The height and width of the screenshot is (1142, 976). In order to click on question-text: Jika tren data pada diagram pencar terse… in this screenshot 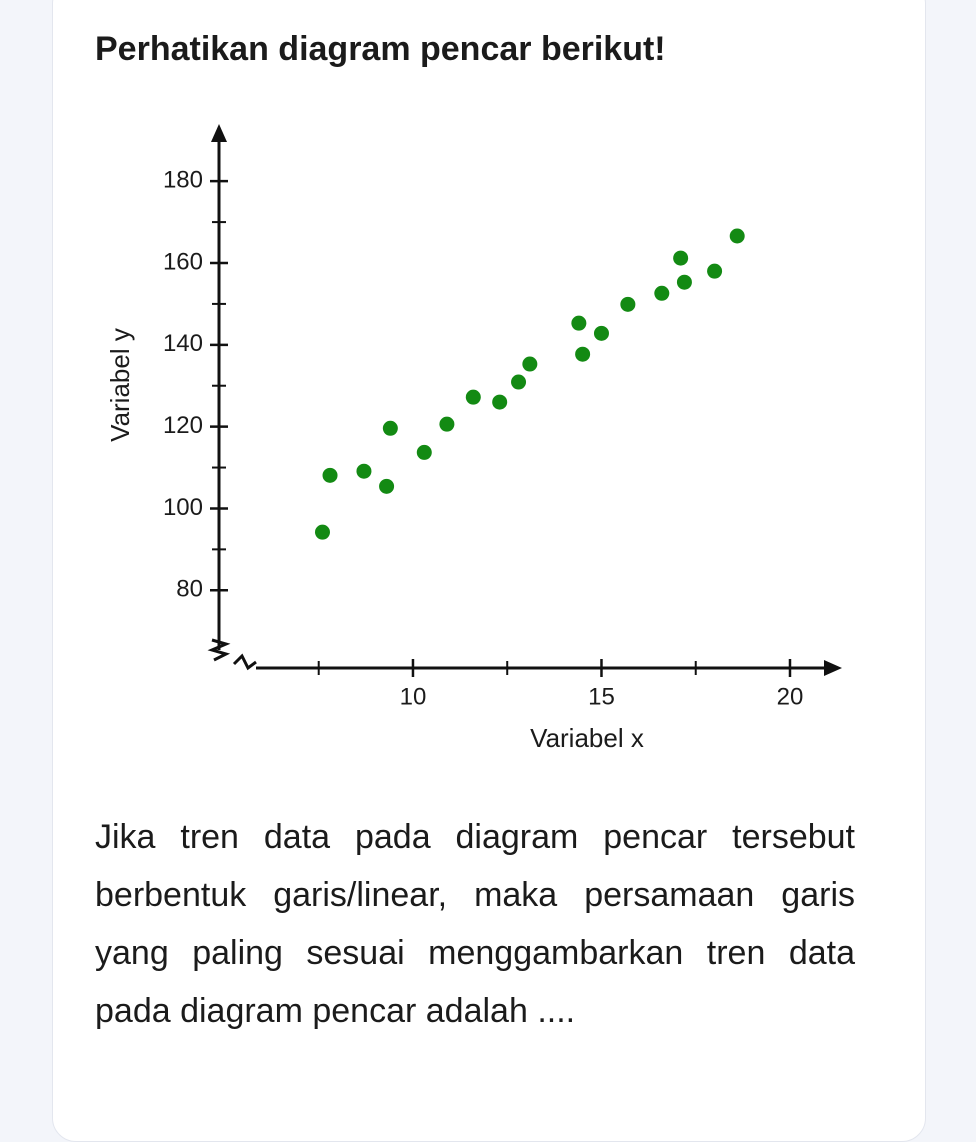, I will do `click(475, 924)`.